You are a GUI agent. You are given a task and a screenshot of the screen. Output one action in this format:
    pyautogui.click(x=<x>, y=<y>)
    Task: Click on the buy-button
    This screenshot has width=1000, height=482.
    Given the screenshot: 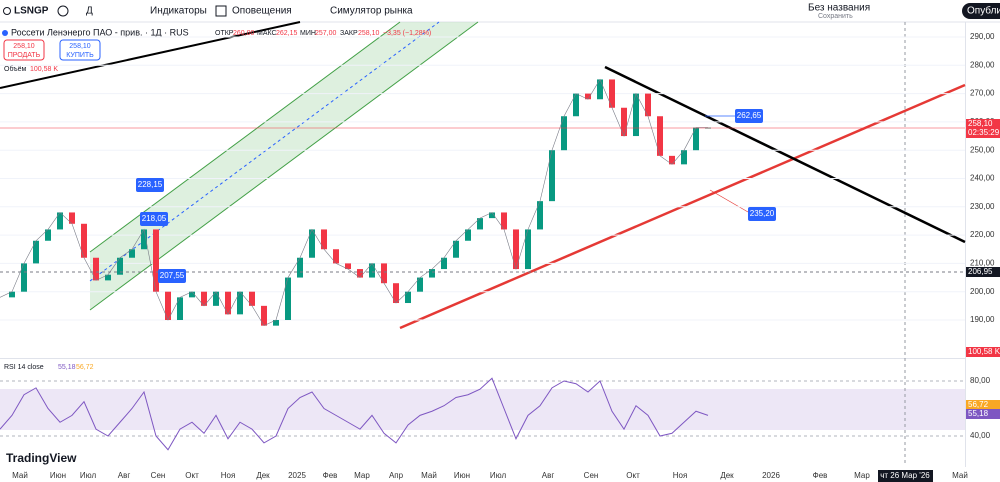 What is the action you would take?
    pyautogui.click(x=80, y=50)
    